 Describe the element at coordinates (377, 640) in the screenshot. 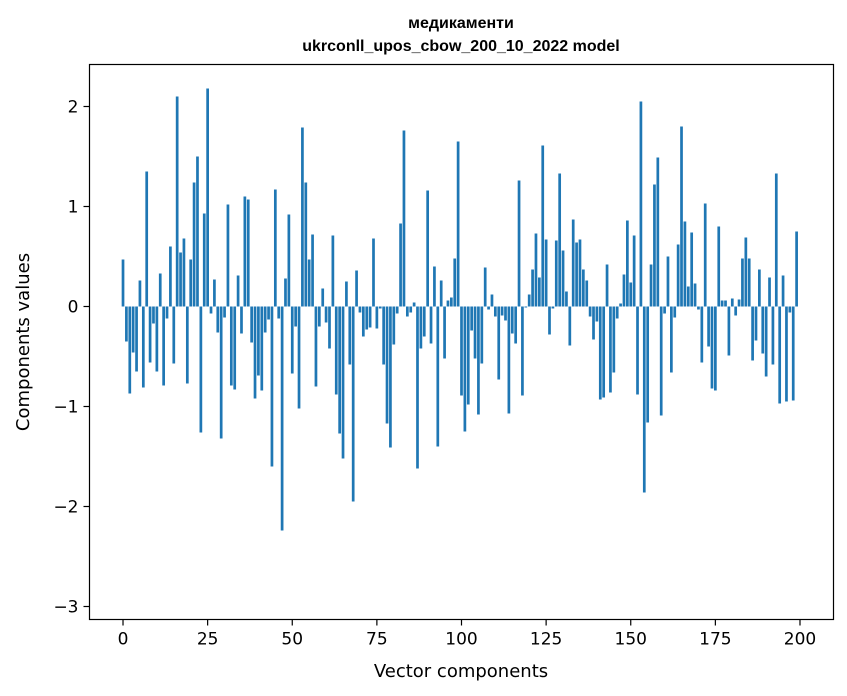

I see `x-tick-label: 75` at that location.